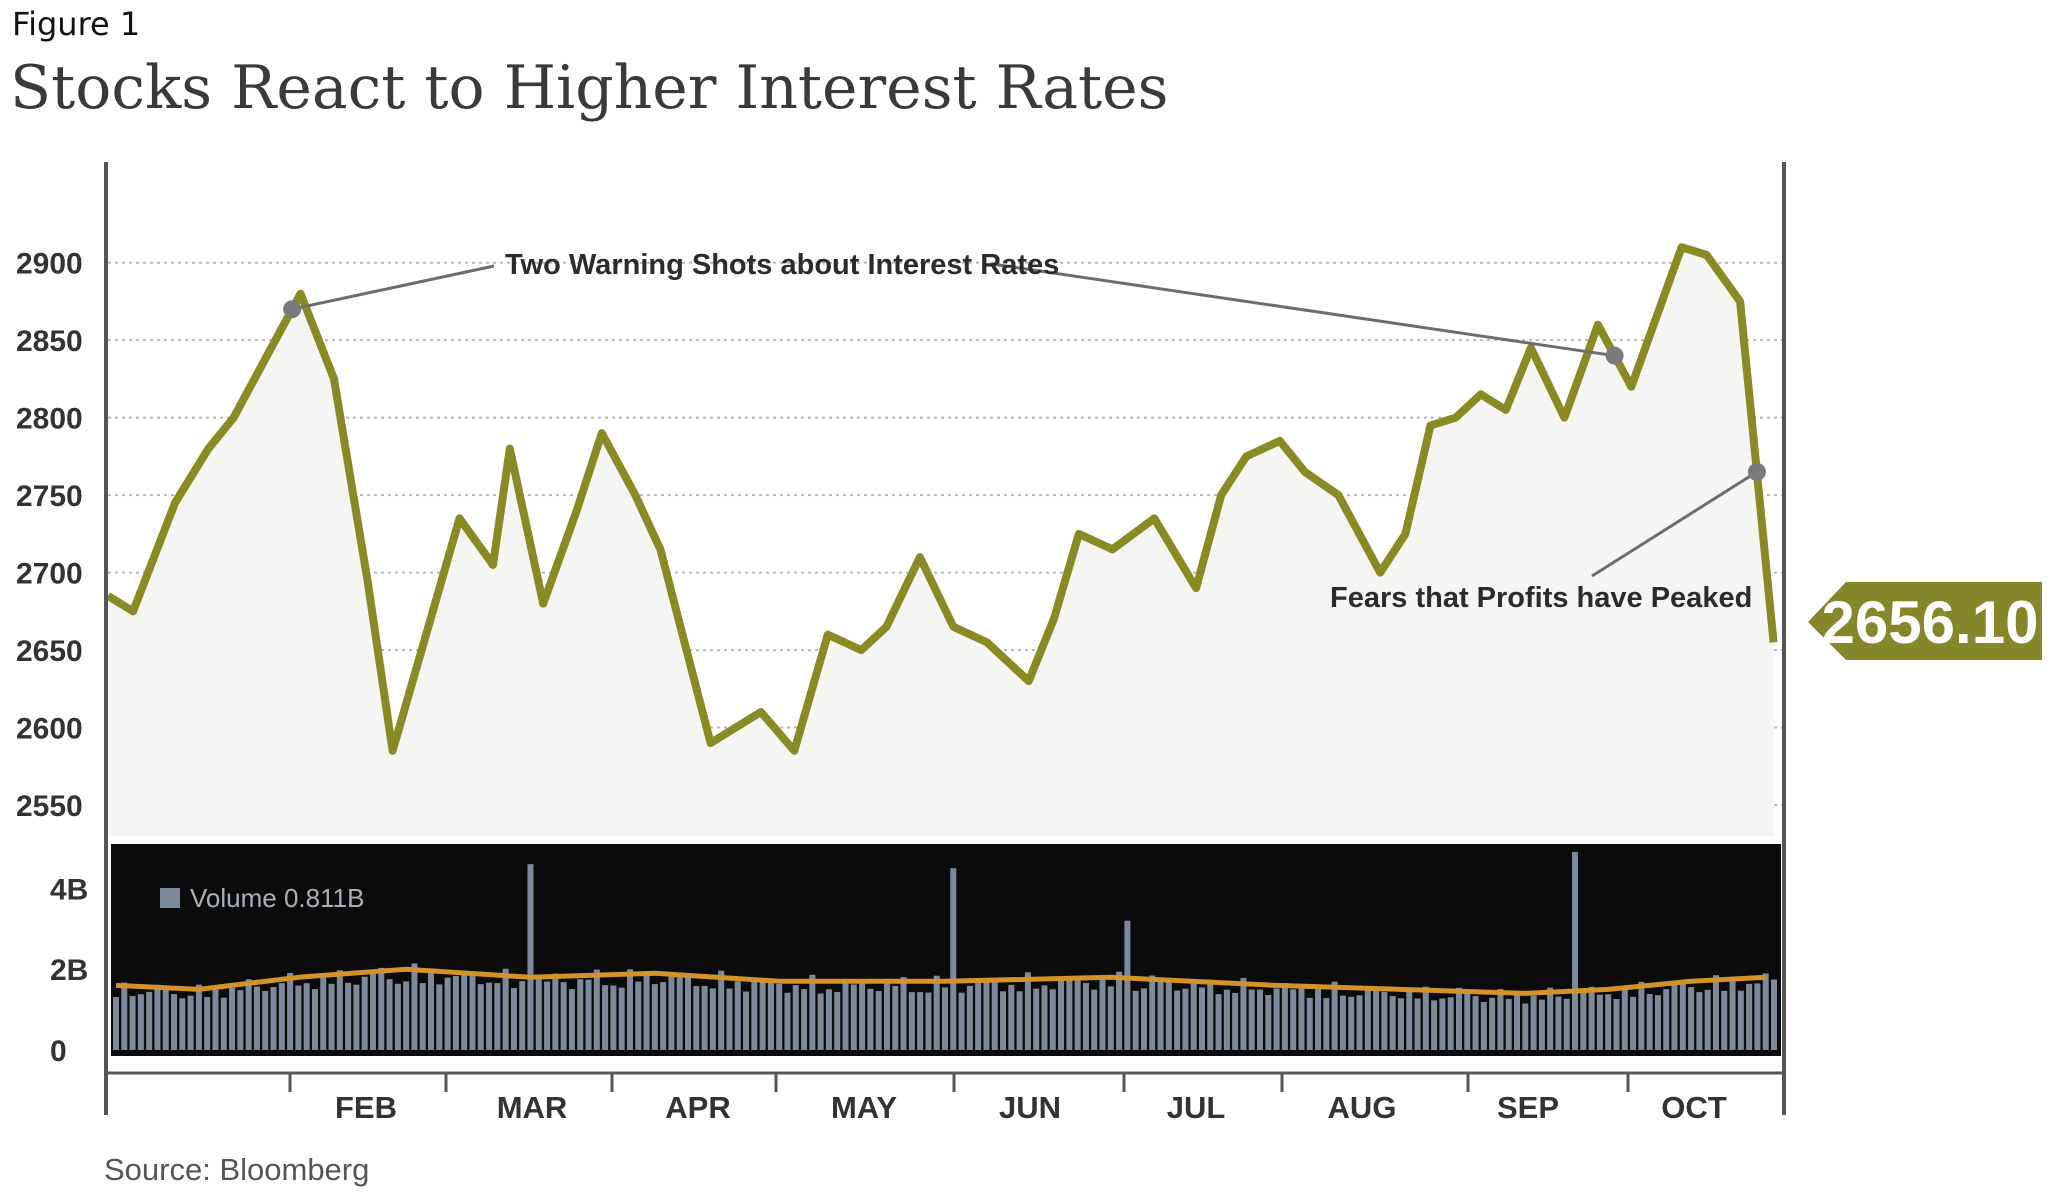 The width and height of the screenshot is (2048, 1192). Describe the element at coordinates (1007, 1099) in the screenshot. I see `month-ticks: FEB MAR APR MAY JUN JUL AUG SEP OCT` at that location.